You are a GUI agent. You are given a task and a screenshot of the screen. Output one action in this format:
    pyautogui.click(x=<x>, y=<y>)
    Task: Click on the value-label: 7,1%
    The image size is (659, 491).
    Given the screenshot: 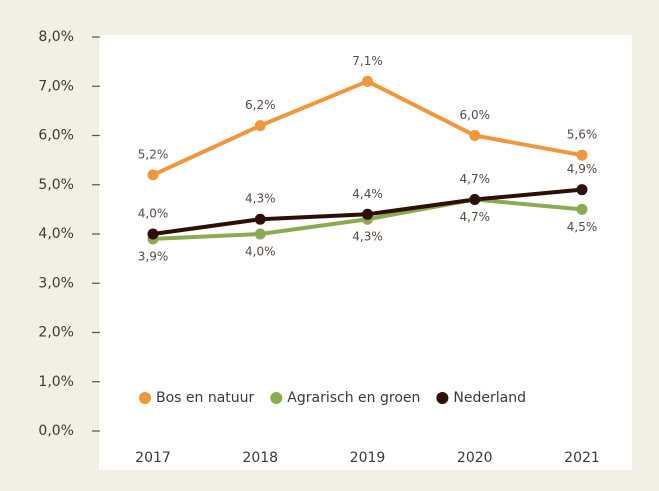 What is the action you would take?
    pyautogui.click(x=367, y=61)
    